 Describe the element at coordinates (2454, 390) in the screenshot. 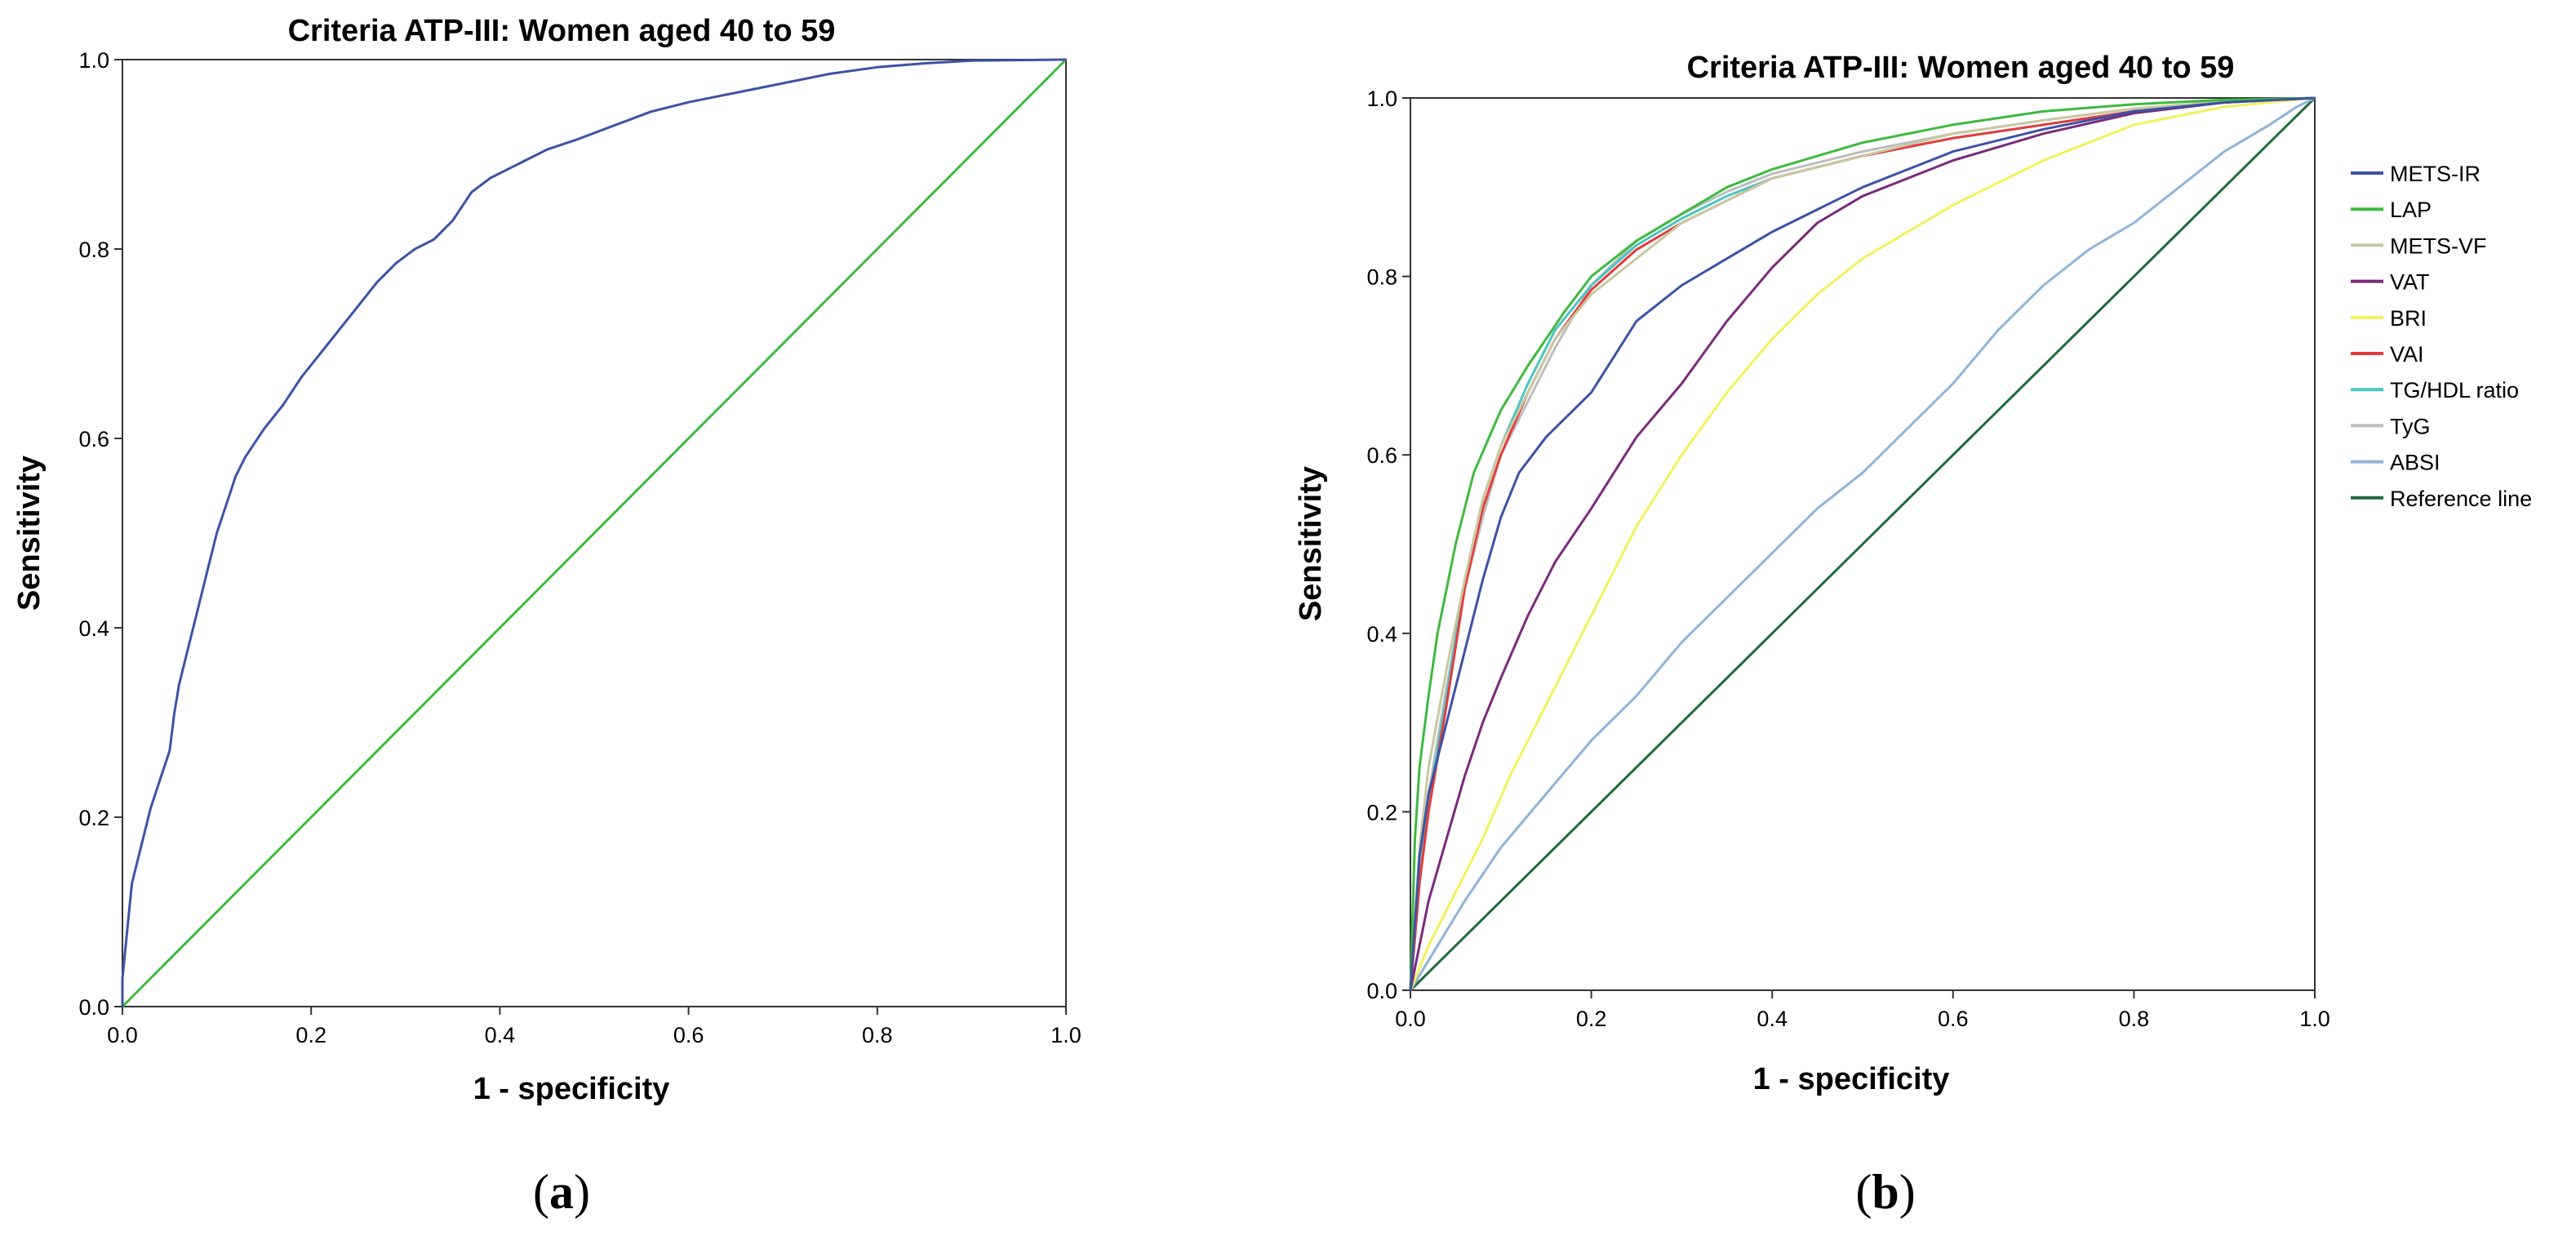

I see `legend-label-tg-hdl-ratio: TG/HDL ratio` at that location.